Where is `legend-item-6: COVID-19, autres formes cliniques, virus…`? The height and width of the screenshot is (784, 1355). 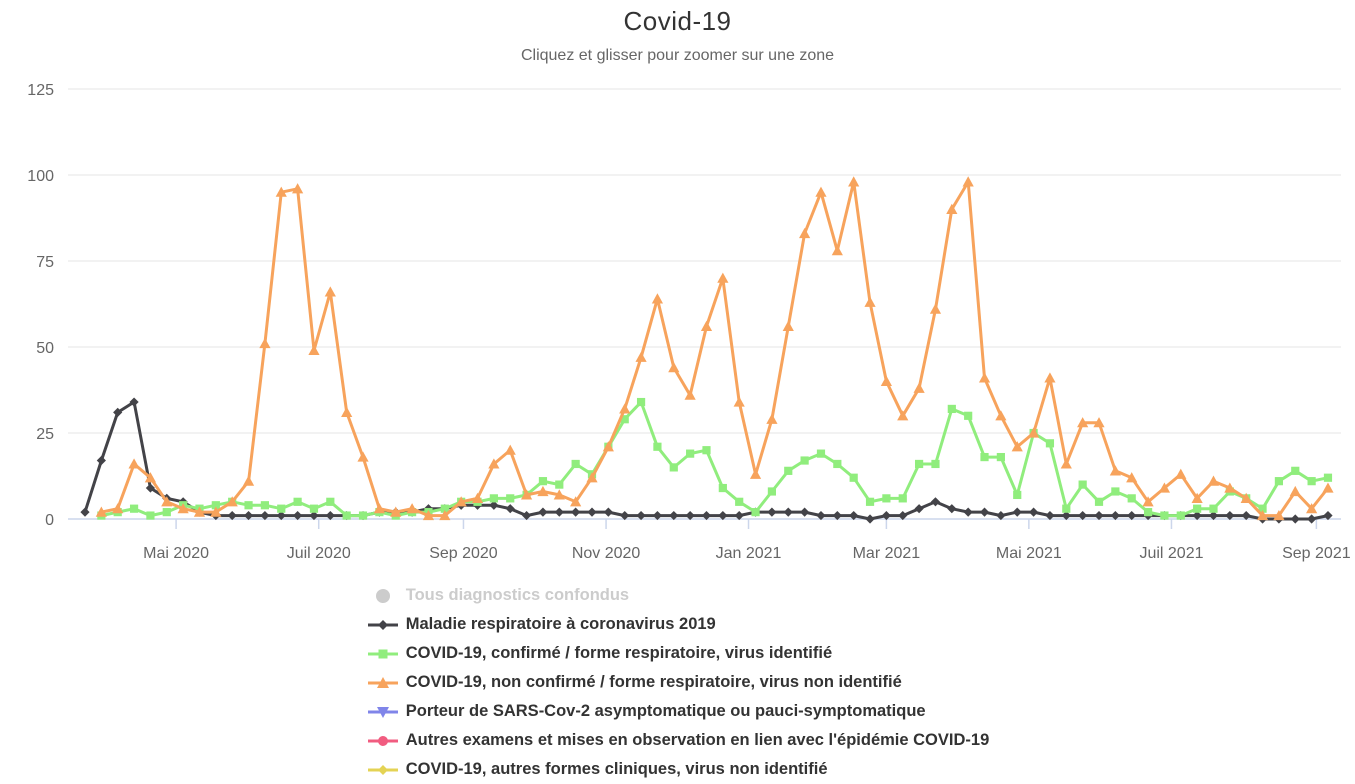
legend-item-6: COVID-19, autres formes cliniques, virus… is located at coordinates (597, 769).